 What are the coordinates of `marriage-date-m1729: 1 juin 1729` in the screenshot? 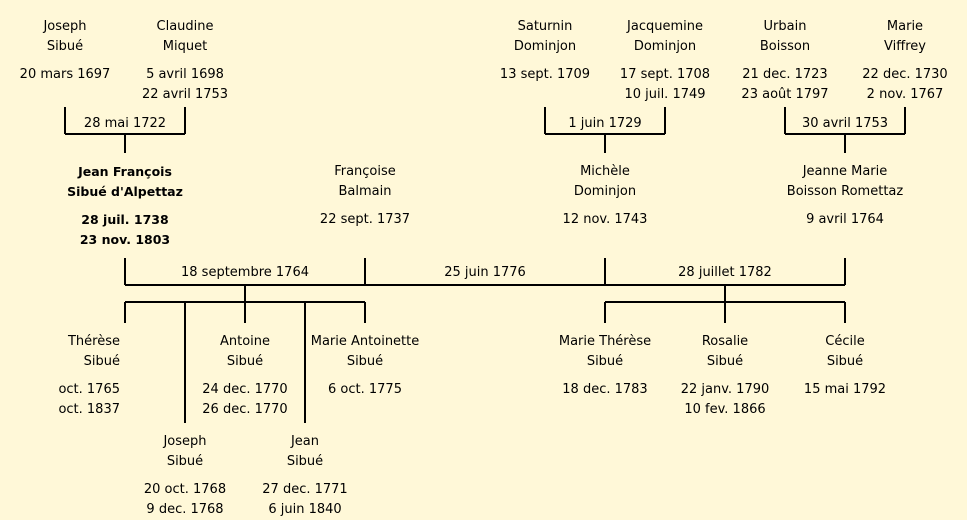 It's located at (605, 124).